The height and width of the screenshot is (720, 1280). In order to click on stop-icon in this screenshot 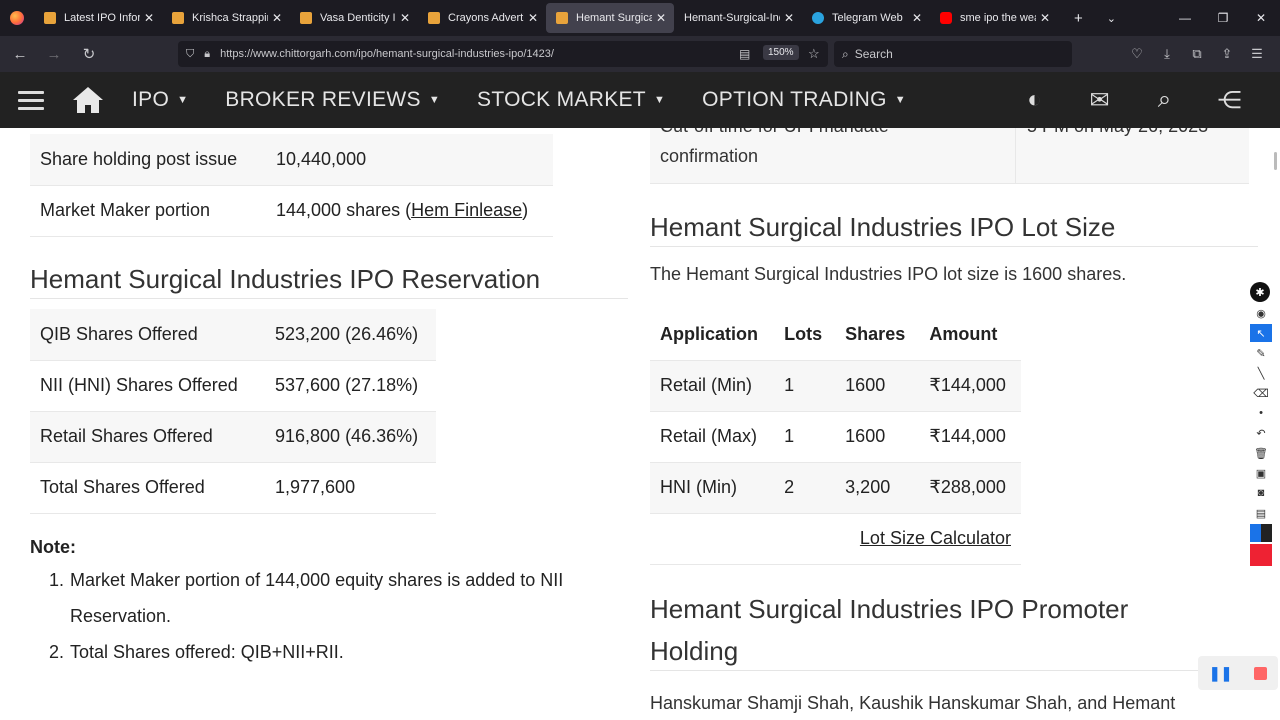, I will do `click(1261, 673)`.